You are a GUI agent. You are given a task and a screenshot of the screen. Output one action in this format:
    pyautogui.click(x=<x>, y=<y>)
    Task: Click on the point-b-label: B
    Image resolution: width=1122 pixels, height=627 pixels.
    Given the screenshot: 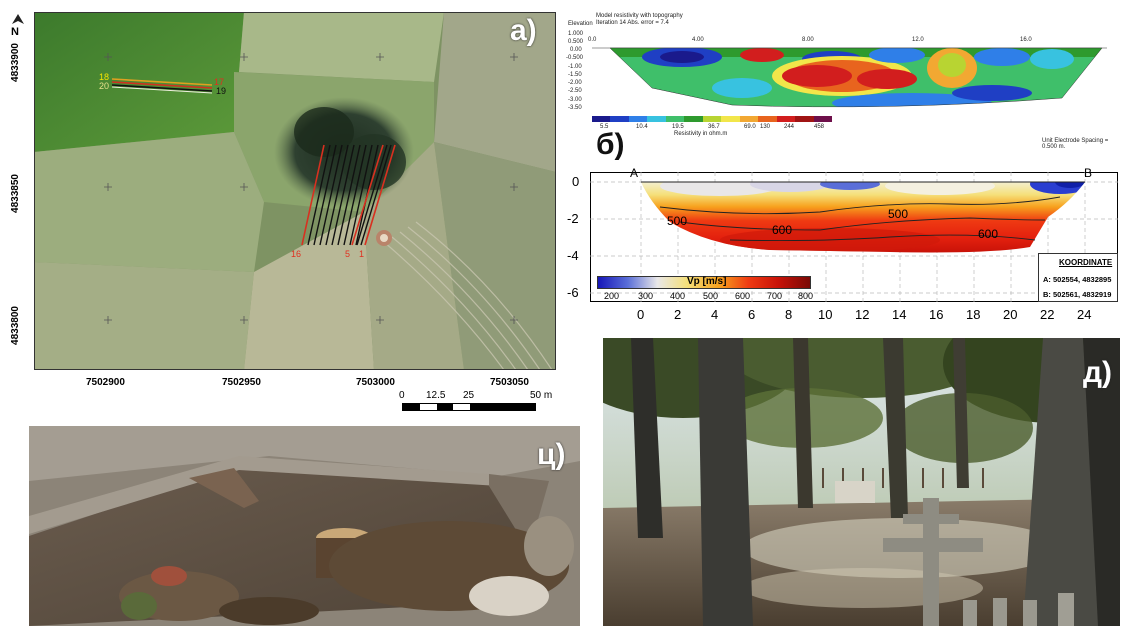 What is the action you would take?
    pyautogui.click(x=1088, y=173)
    